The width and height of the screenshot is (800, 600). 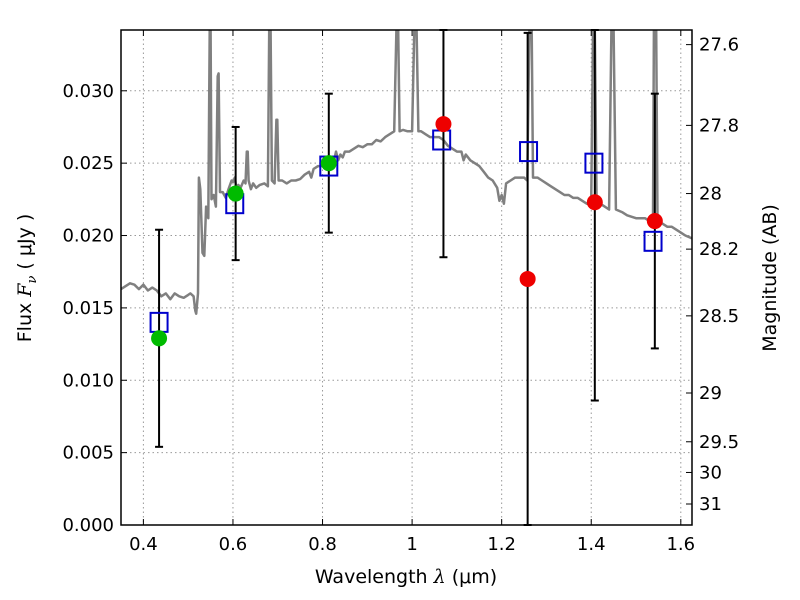 What do you see at coordinates (501, 544) in the screenshot?
I see `x-tick-label: 1.2` at bounding box center [501, 544].